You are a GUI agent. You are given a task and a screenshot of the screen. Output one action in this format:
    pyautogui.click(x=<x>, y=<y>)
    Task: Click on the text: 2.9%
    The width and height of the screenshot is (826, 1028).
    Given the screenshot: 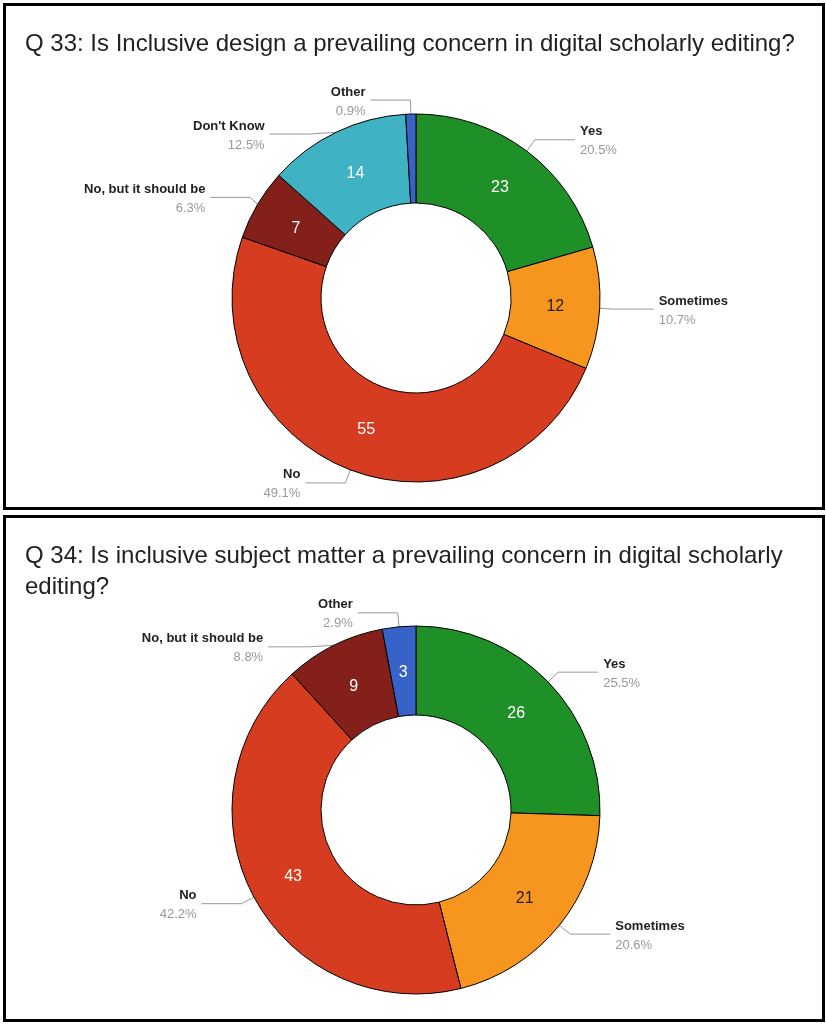 What is the action you would take?
    pyautogui.click(x=338, y=623)
    